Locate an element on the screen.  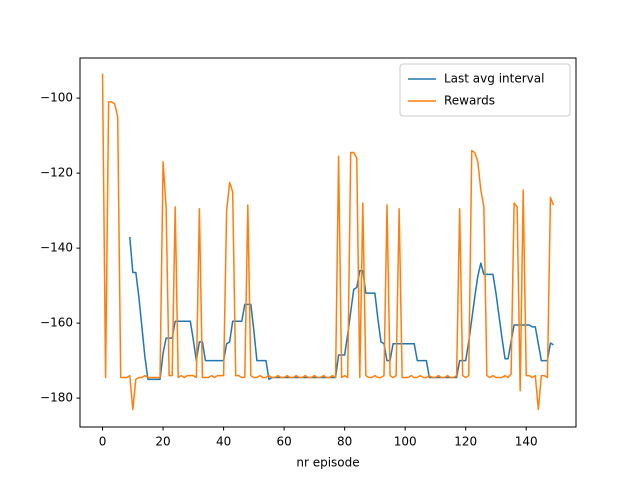
x-tick-label: 120 is located at coordinates (465, 442).